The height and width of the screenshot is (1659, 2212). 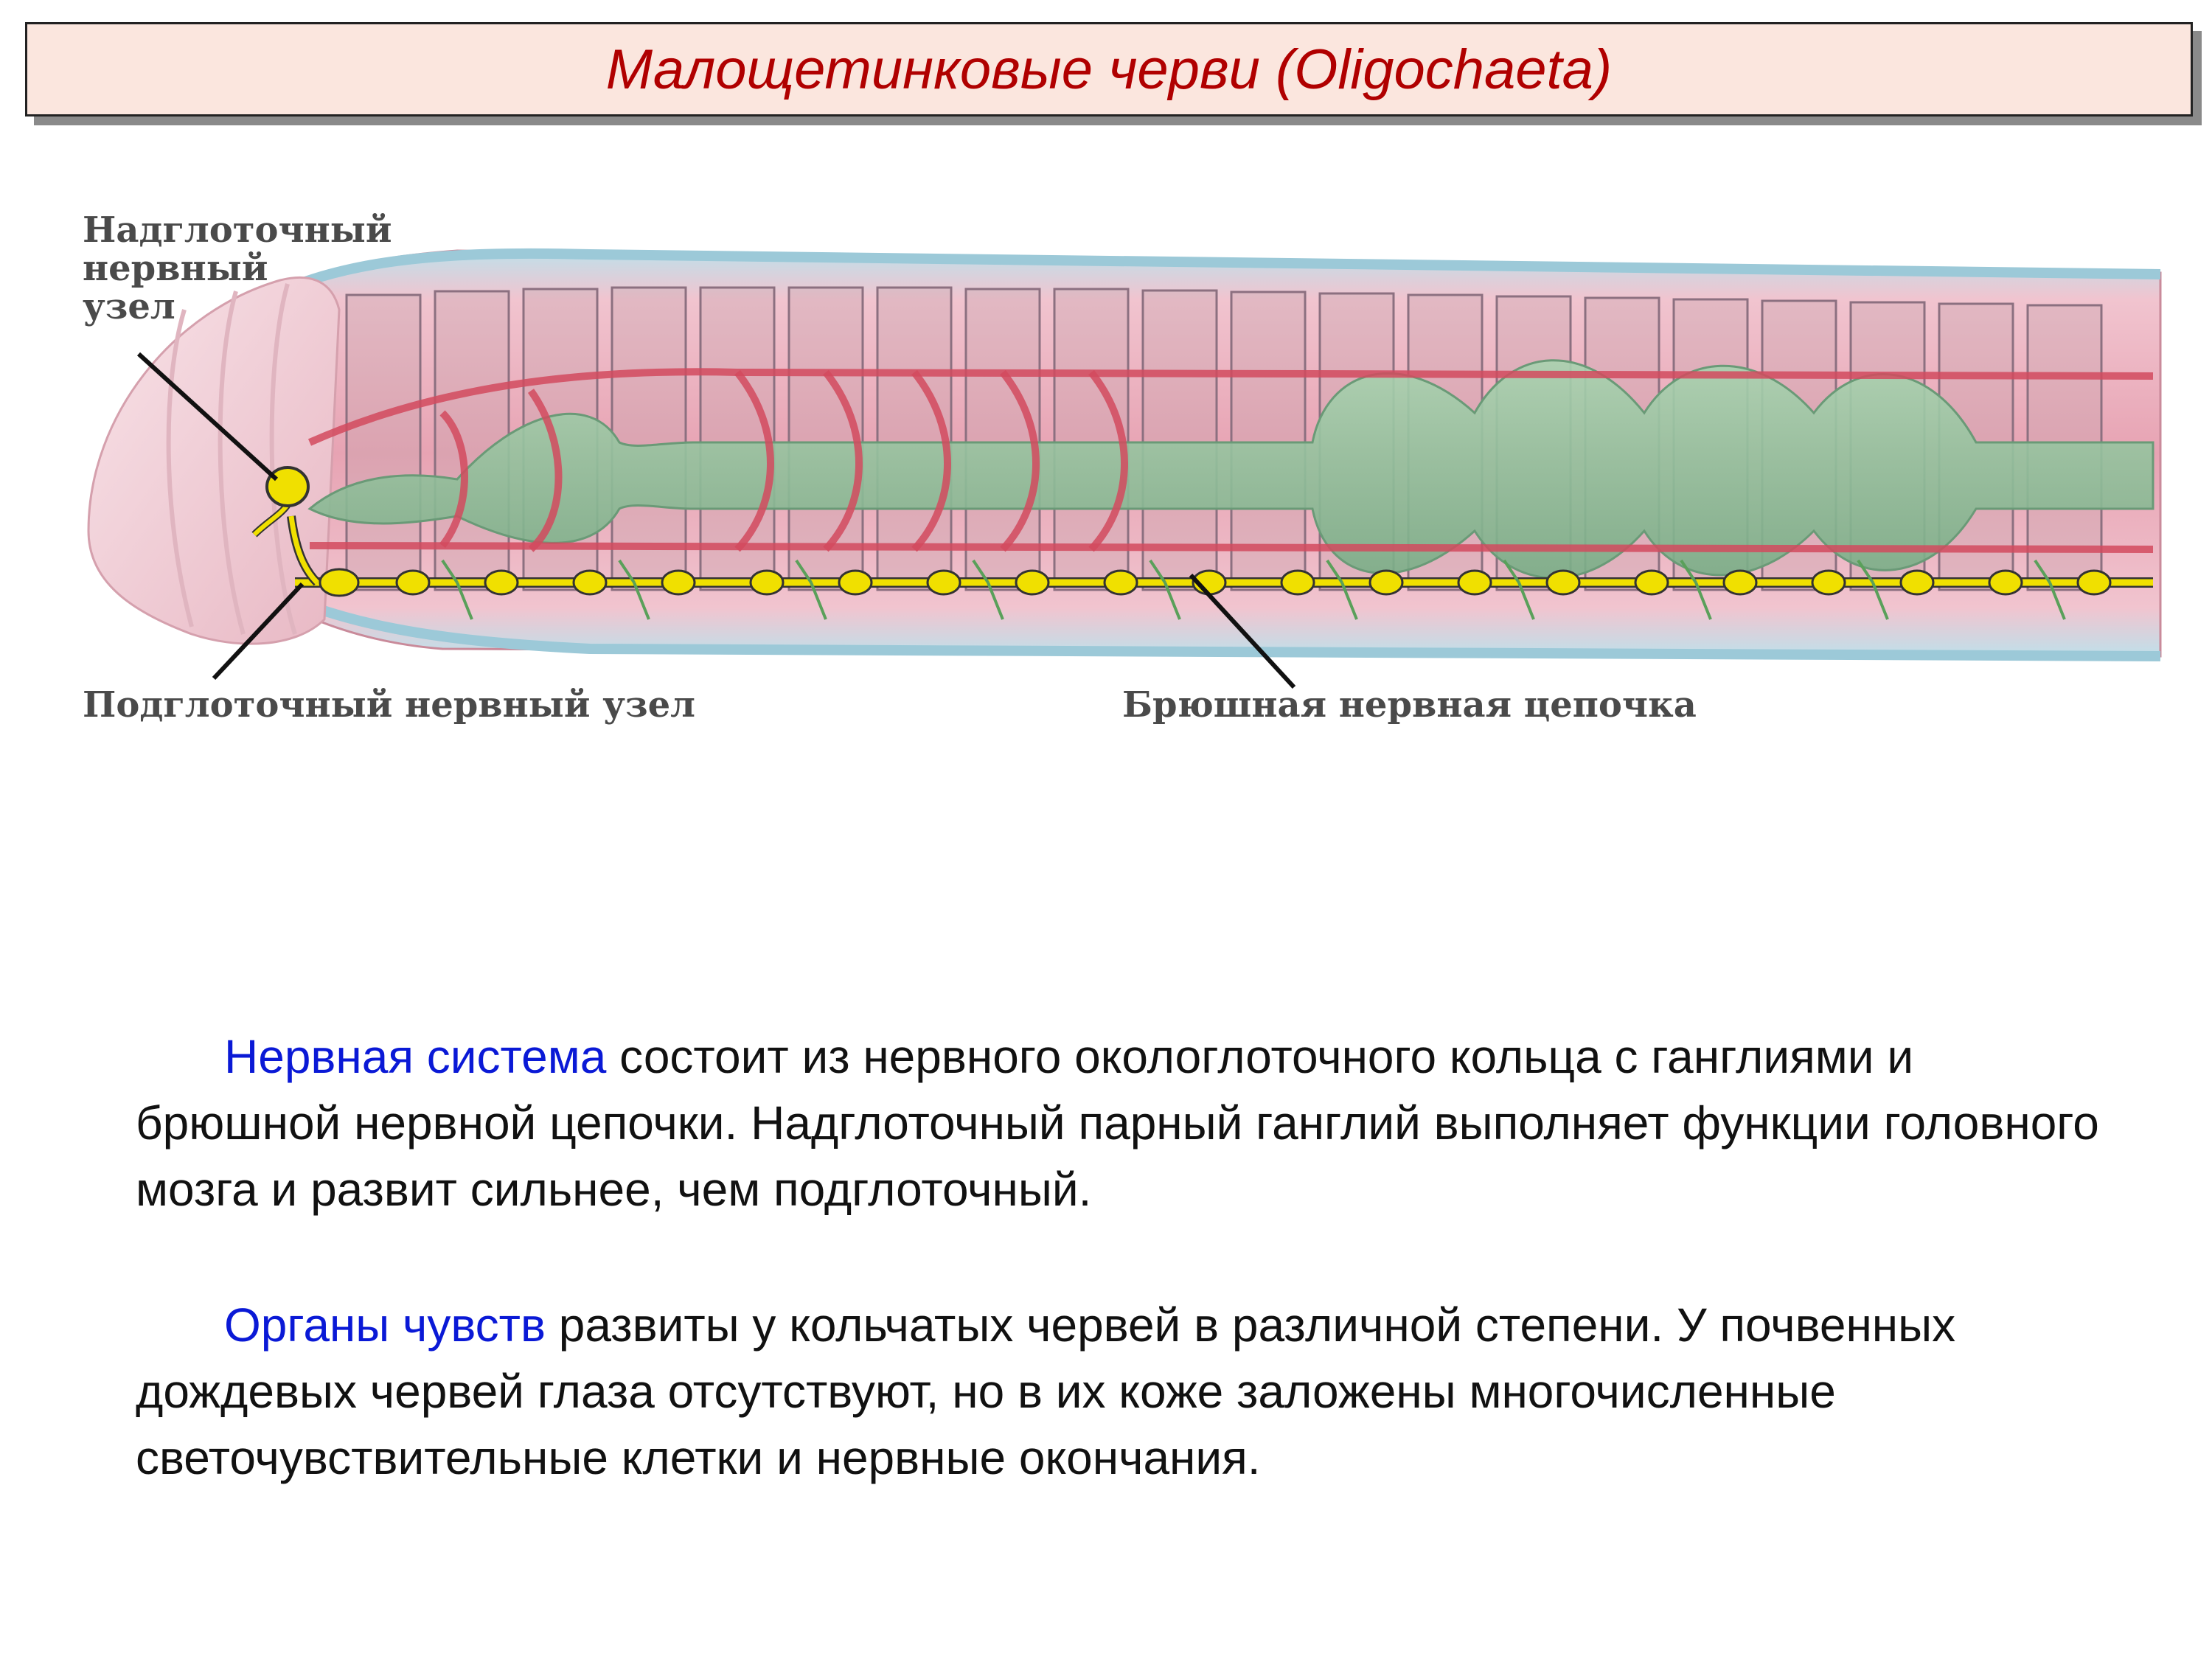 I want to click on label-supraesophageal-line3: узел, so click(x=129, y=306).